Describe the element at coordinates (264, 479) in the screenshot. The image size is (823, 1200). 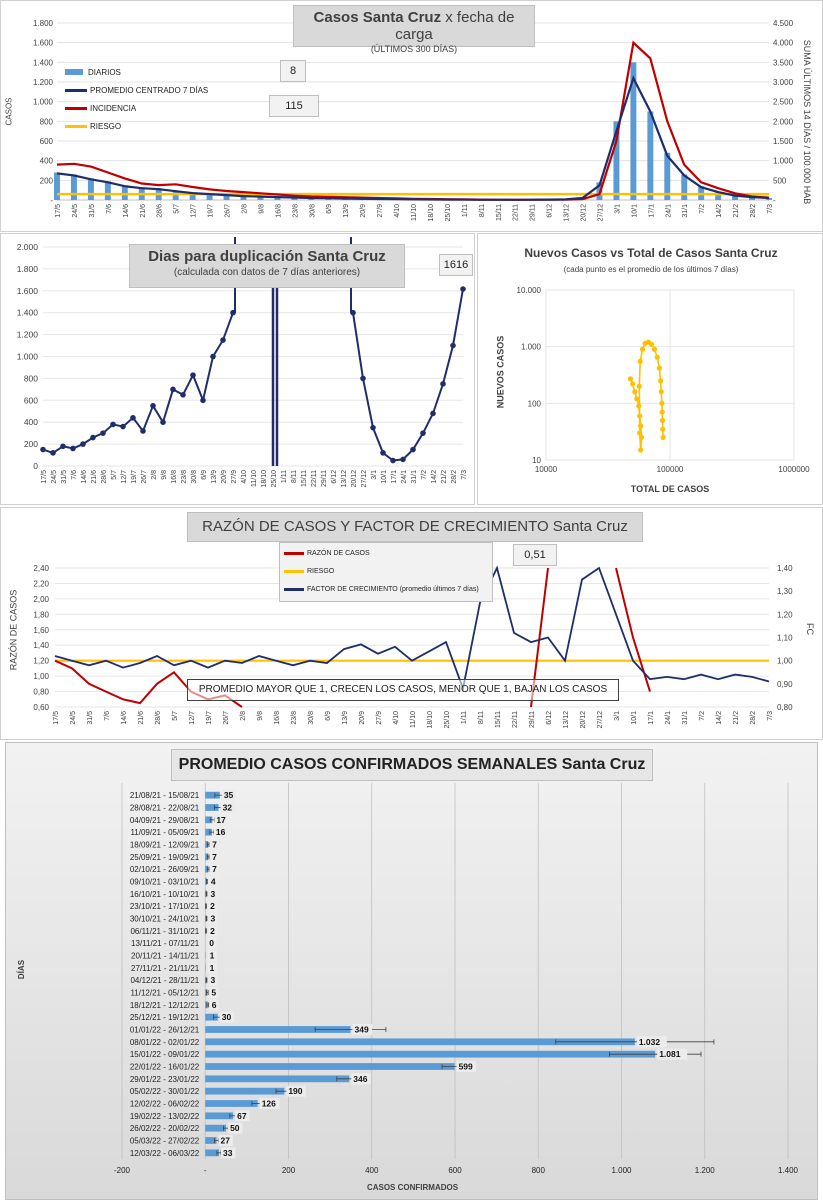
I see `chart2-x-tick: 18/10` at that location.